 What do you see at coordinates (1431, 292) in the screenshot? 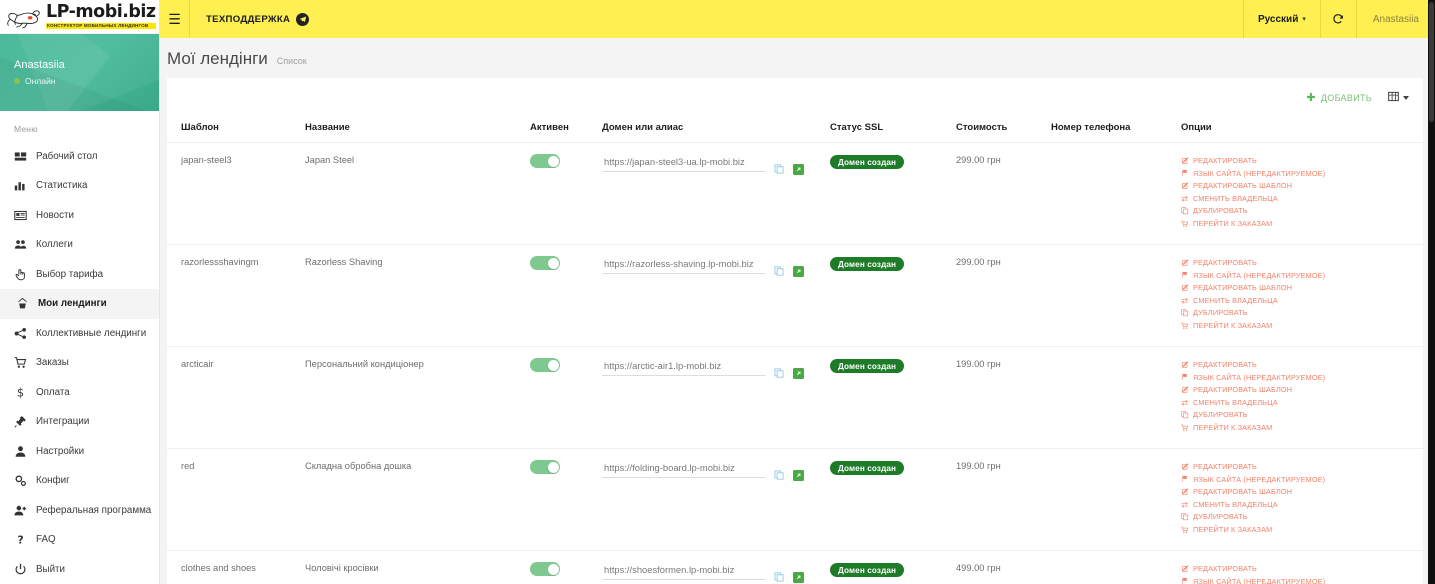
I see `page-scrollbar` at bounding box center [1431, 292].